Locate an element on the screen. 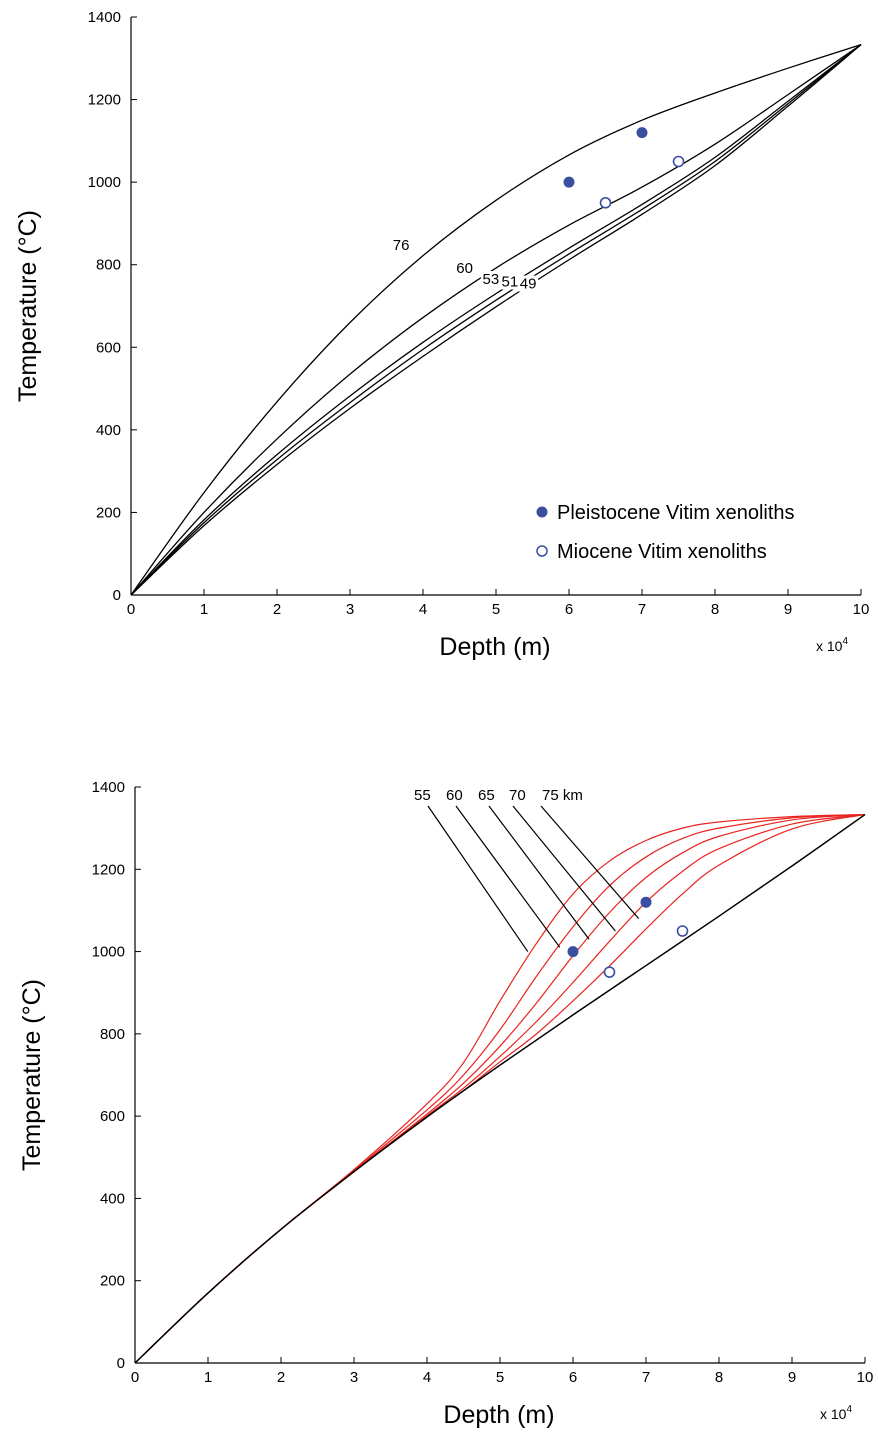 This screenshot has width=878, height=1439. curve-label: 60 is located at coordinates (464, 268).